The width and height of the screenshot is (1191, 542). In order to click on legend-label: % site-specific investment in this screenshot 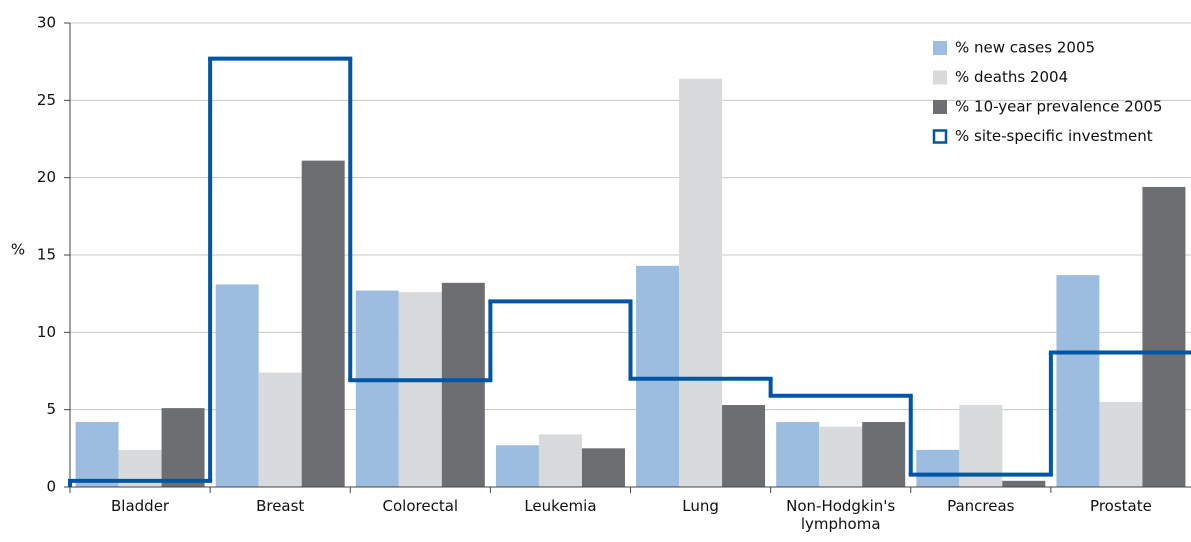, I will do `click(1054, 136)`.